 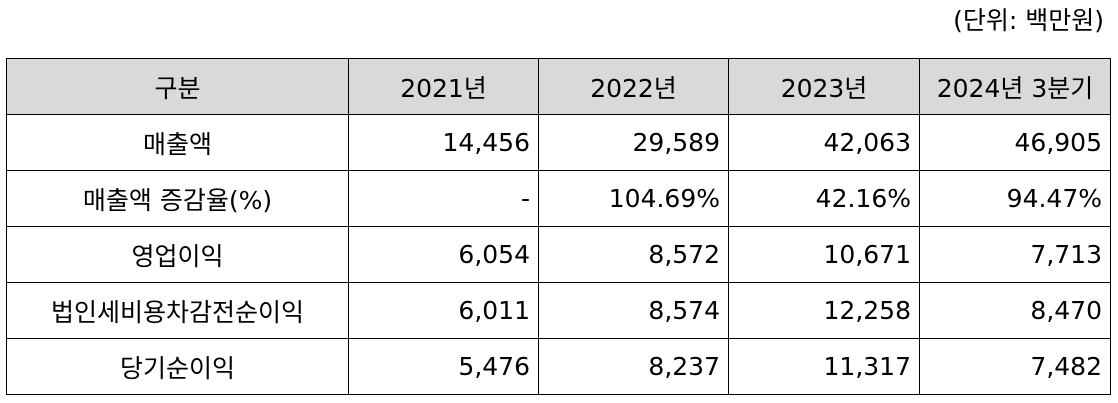 What do you see at coordinates (633, 198) in the screenshot?
I see `table-cell: 104.69%` at bounding box center [633, 198].